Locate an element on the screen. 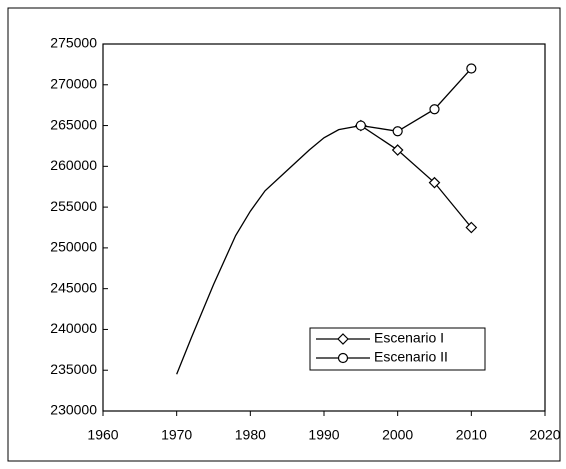 The image size is (566, 469). y-tick-label: 240000 is located at coordinates (73, 328).